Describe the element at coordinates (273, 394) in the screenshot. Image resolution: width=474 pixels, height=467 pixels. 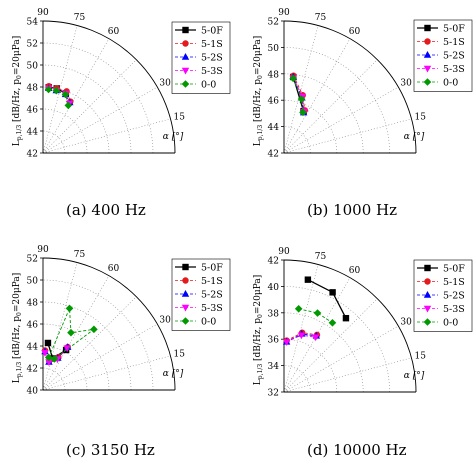
I see `r-tick-label: 32` at that location.